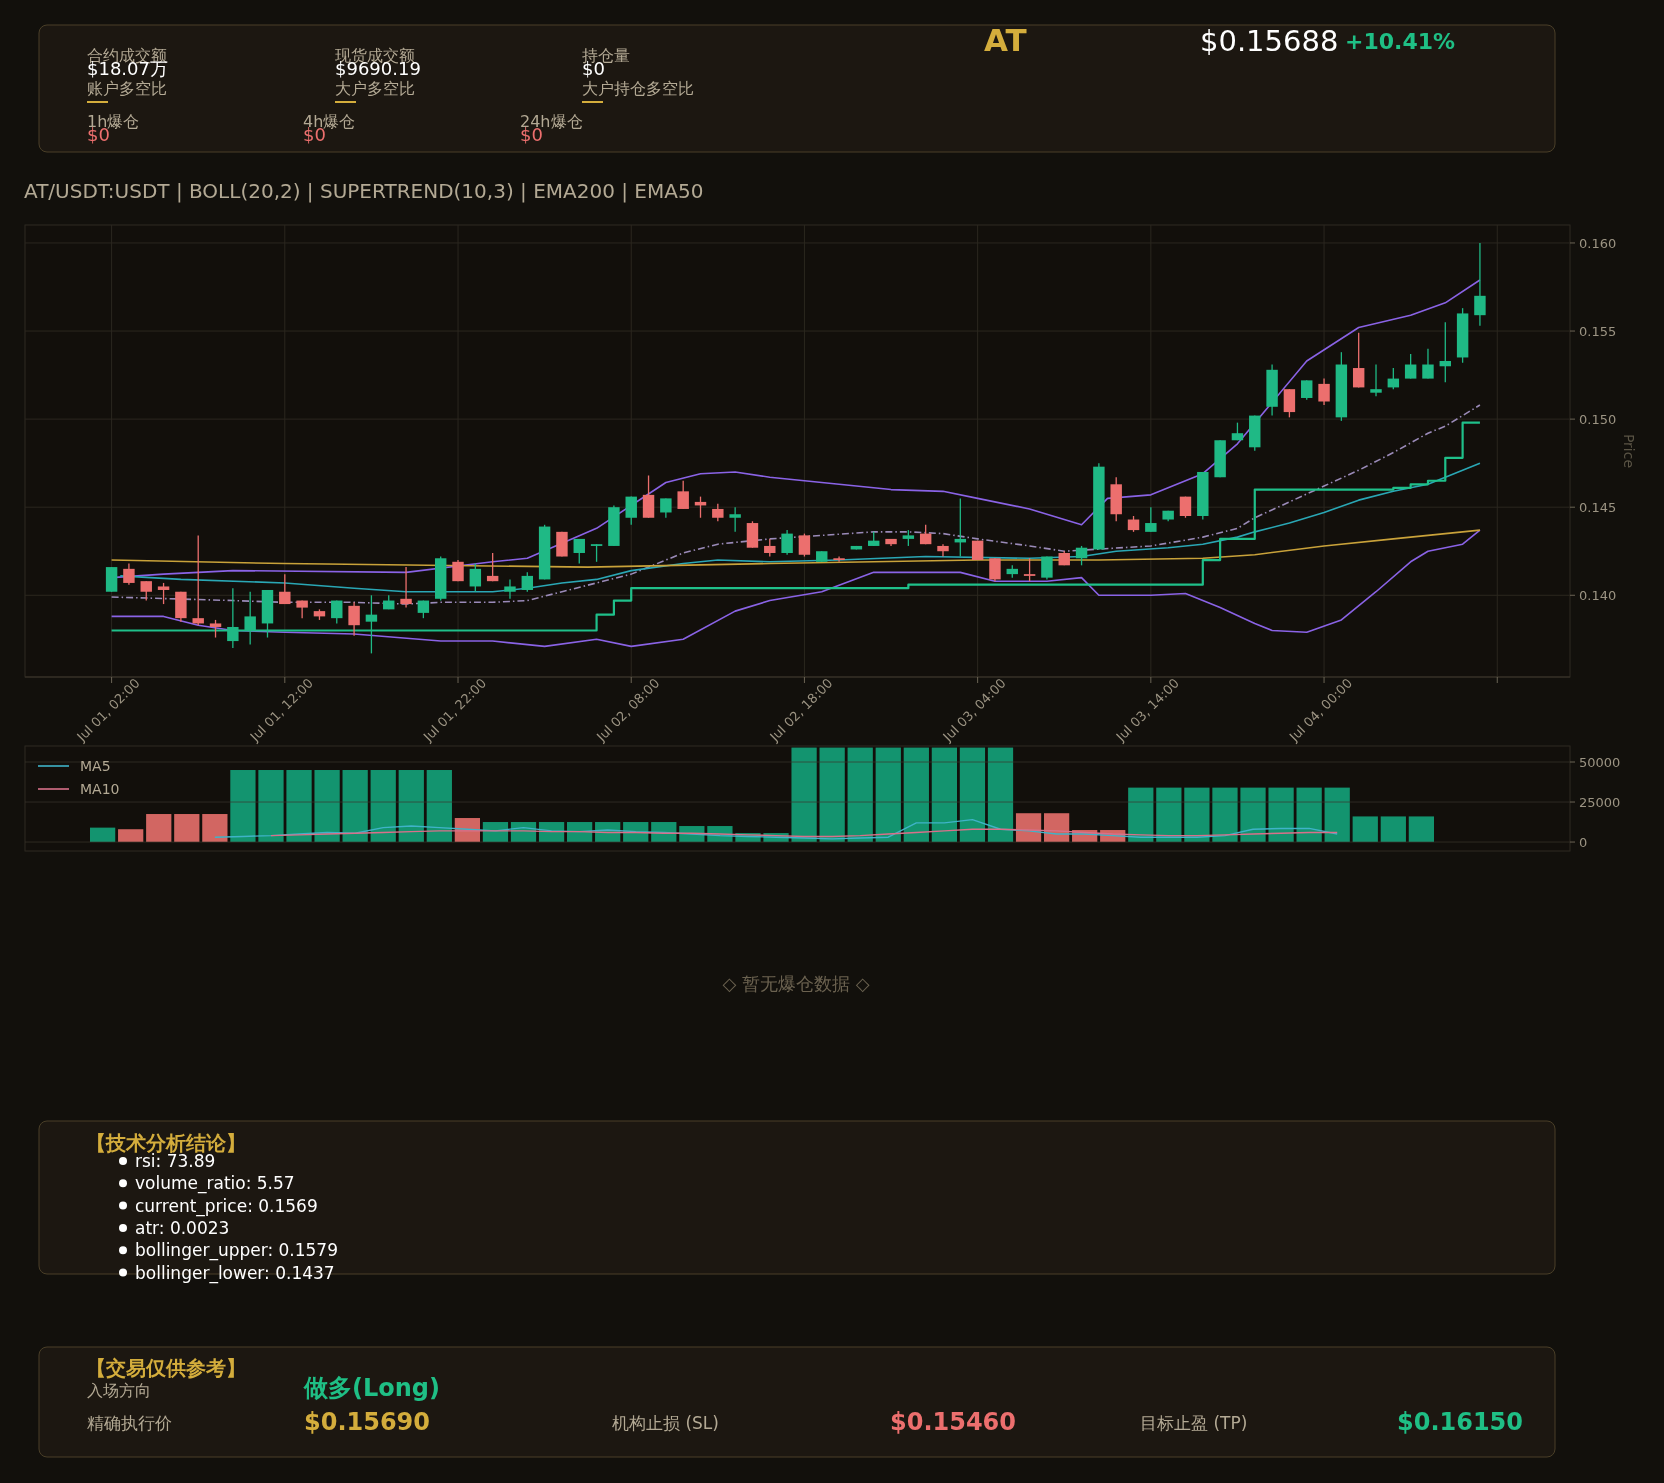 Image resolution: width=1664 pixels, height=1483 pixels. What do you see at coordinates (119, 1390) in the screenshot?
I see `text: 入场方向` at bounding box center [119, 1390].